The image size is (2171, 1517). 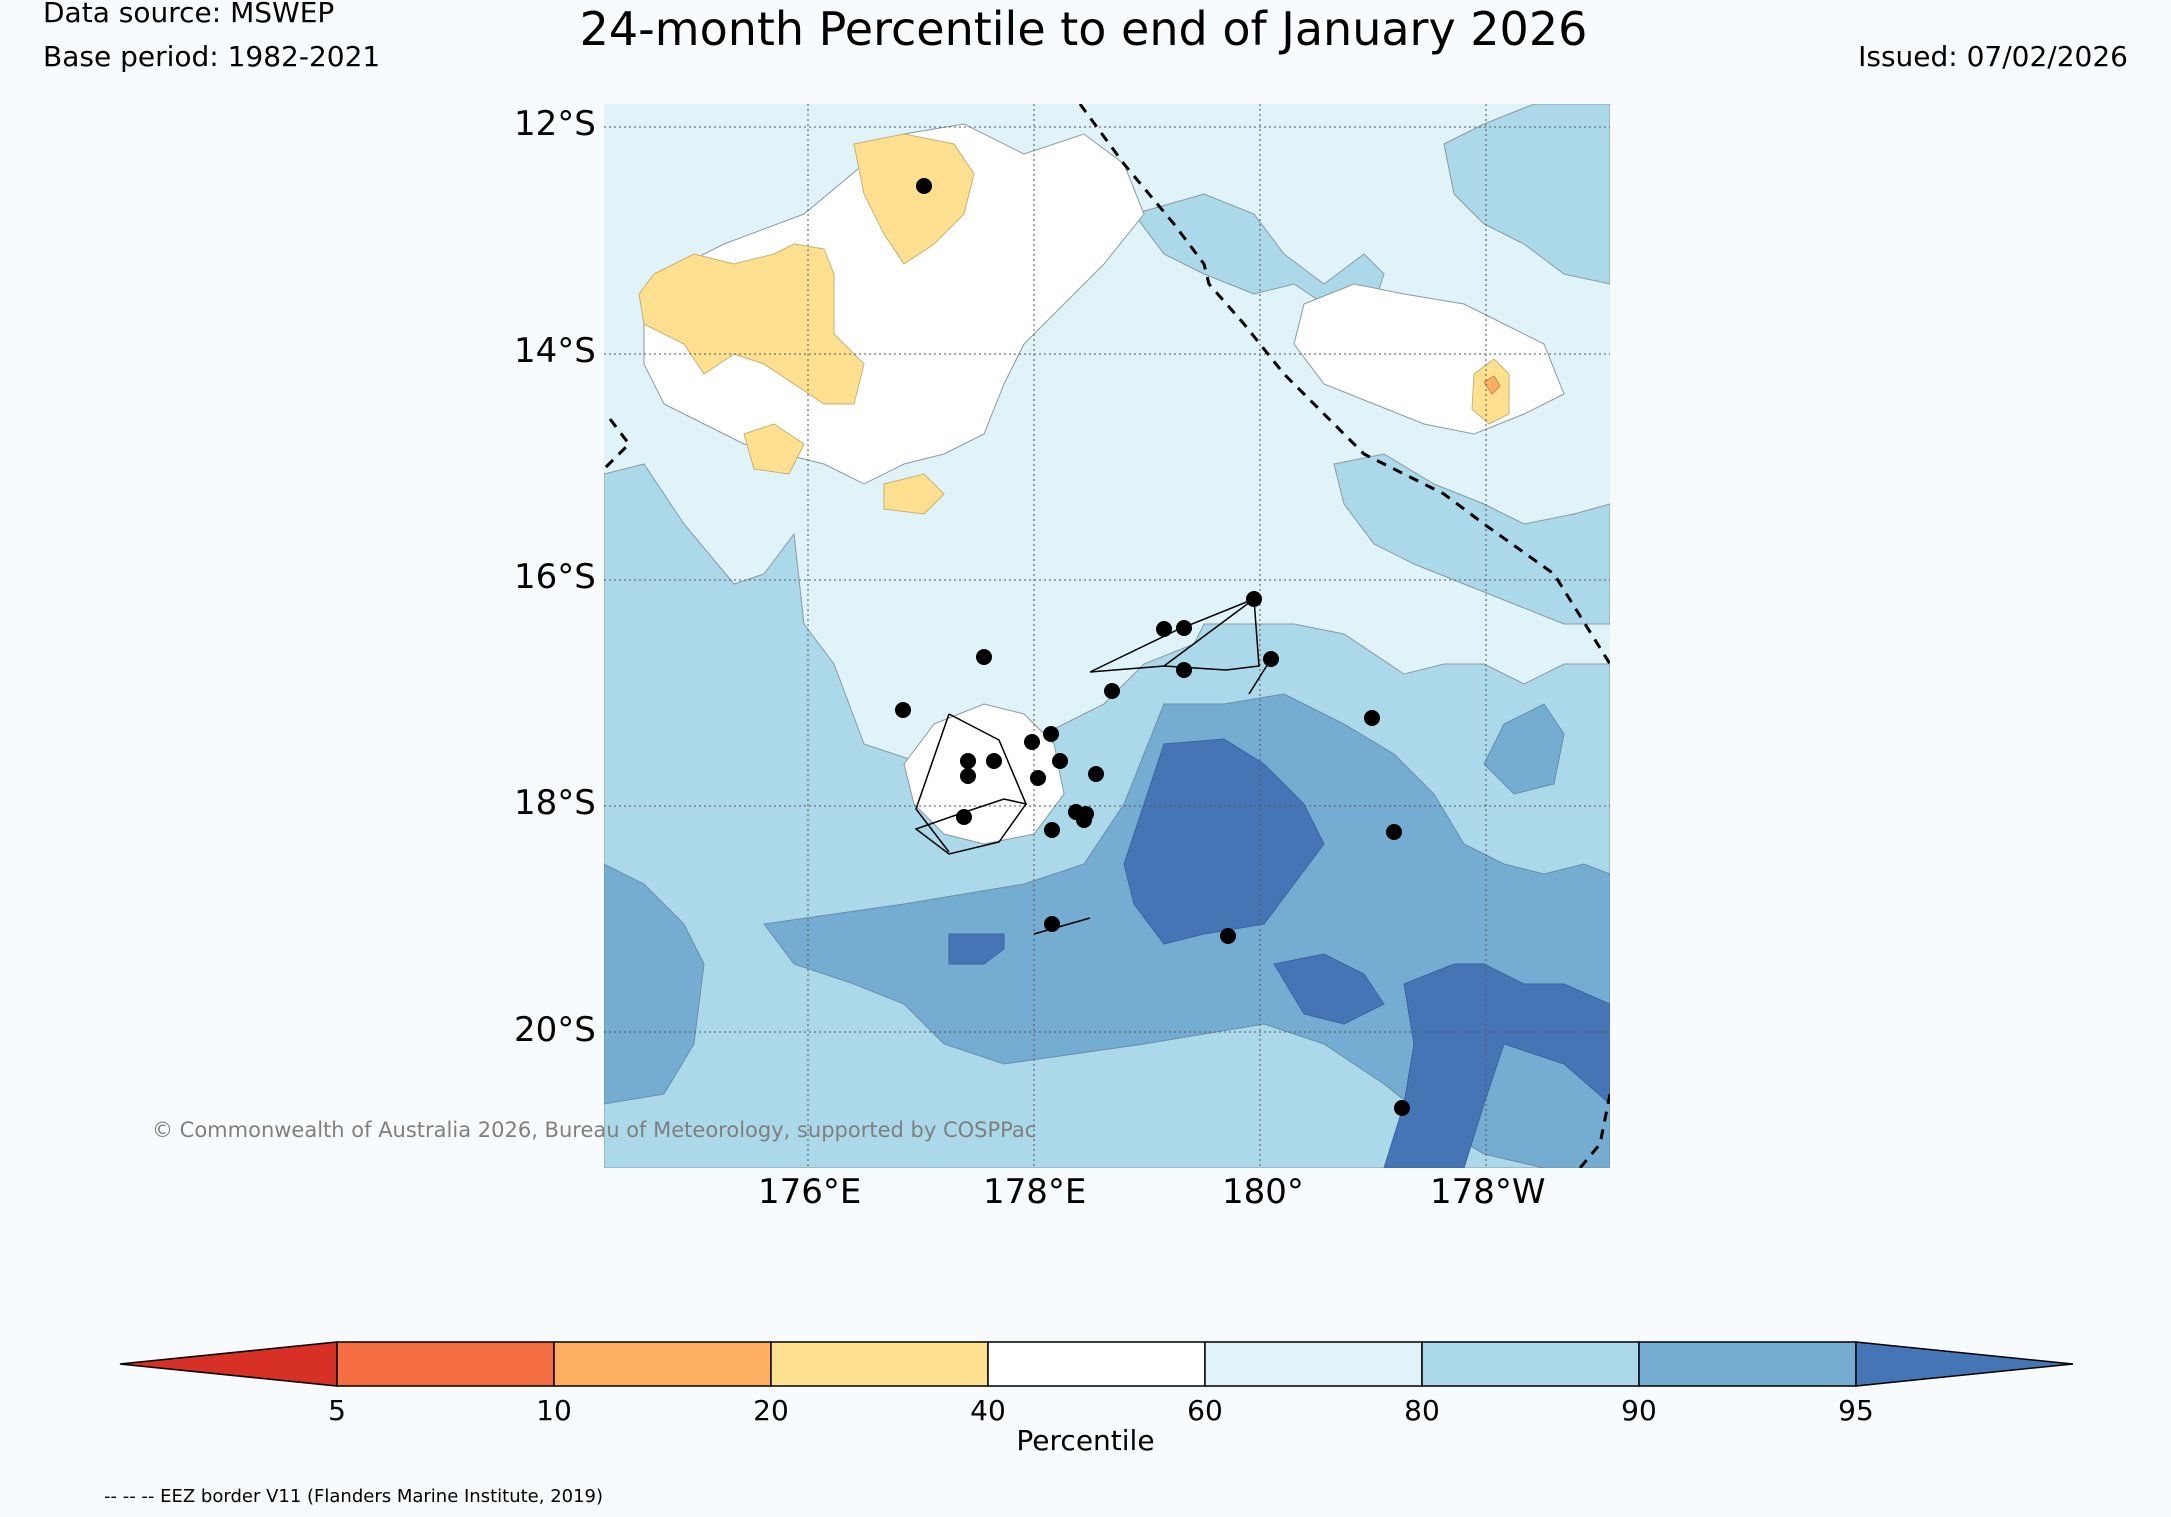 What do you see at coordinates (1205, 1410) in the screenshot?
I see `colorbar-tick: 60` at bounding box center [1205, 1410].